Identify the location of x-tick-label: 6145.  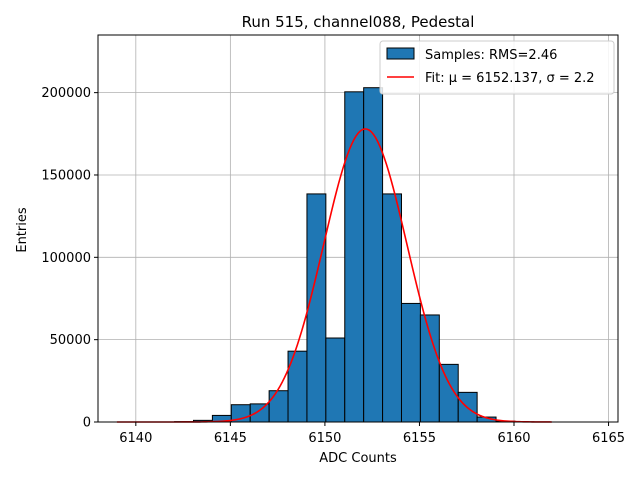
(230, 438).